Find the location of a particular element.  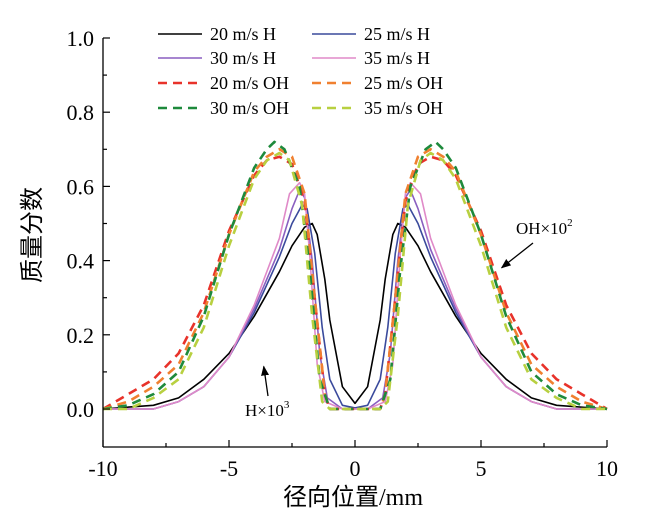

y-tick-label: 0.8 is located at coordinates (81, 112).